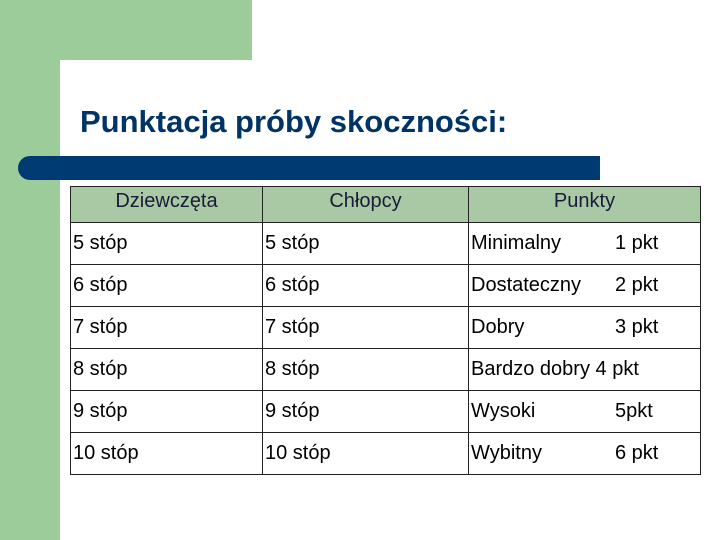 The image size is (720, 540). Describe the element at coordinates (584, 285) in the screenshot. I see `cell-points: Dostateczny 2 pkt` at that location.